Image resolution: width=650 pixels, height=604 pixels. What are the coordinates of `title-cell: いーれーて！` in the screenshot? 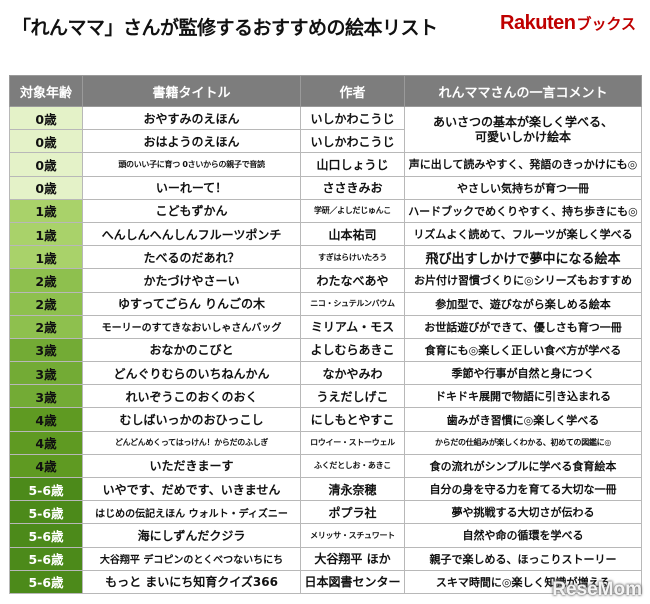 It's located at (191, 187).